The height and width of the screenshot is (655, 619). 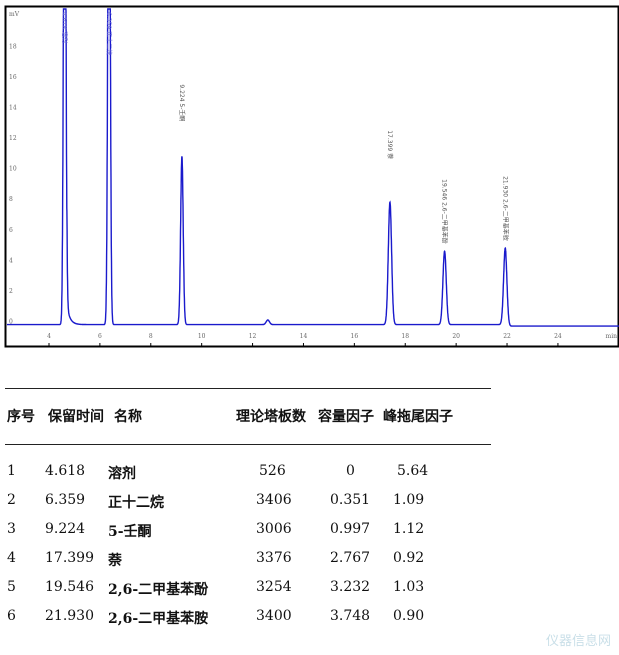 I want to click on row-retention-time: 6.359, so click(x=65, y=500).